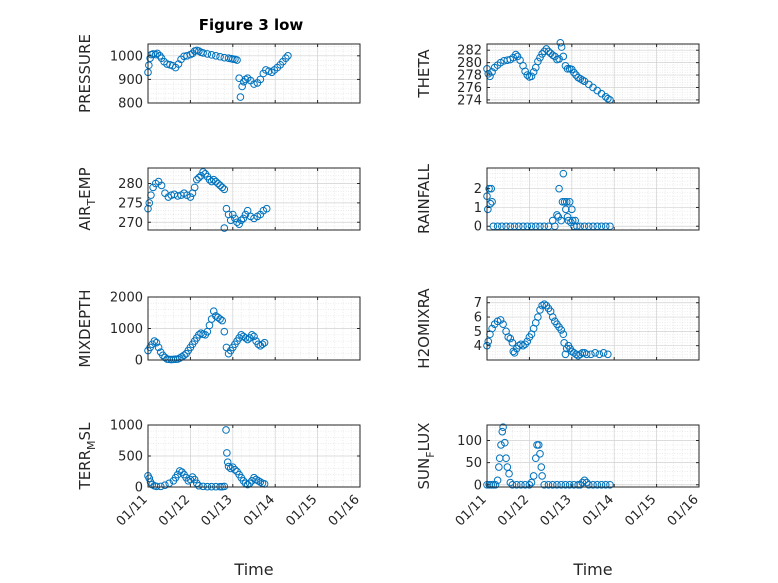 This screenshot has width=778, height=583. Describe the element at coordinates (469, 76) in the screenshot. I see `y-tick-label: 278` at that location.